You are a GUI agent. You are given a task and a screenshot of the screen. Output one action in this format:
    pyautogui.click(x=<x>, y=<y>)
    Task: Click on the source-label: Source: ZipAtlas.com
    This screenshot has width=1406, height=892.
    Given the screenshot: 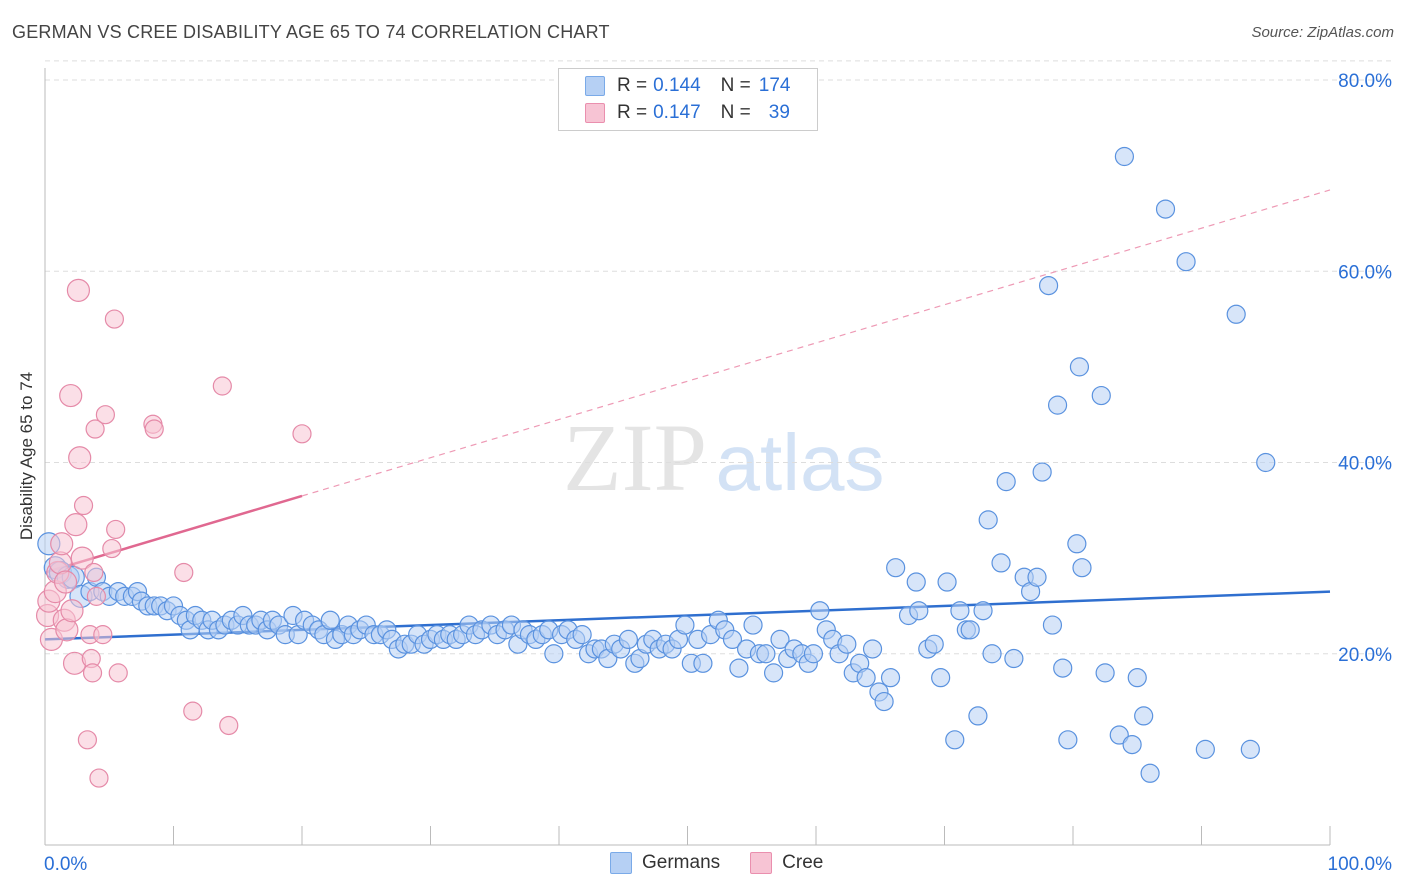 What is the action you would take?
    pyautogui.click(x=1322, y=32)
    